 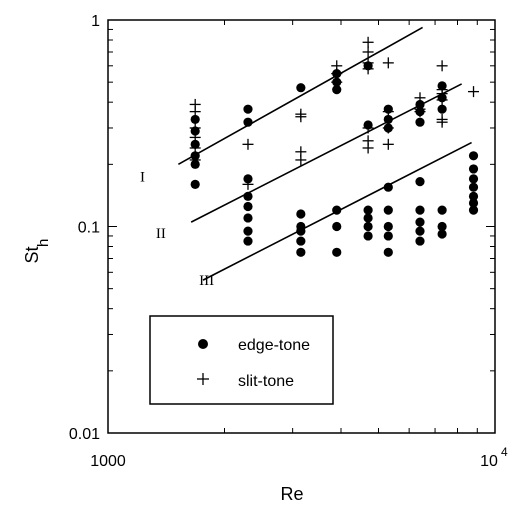 I want to click on region-label-II: II, so click(x=161, y=234).